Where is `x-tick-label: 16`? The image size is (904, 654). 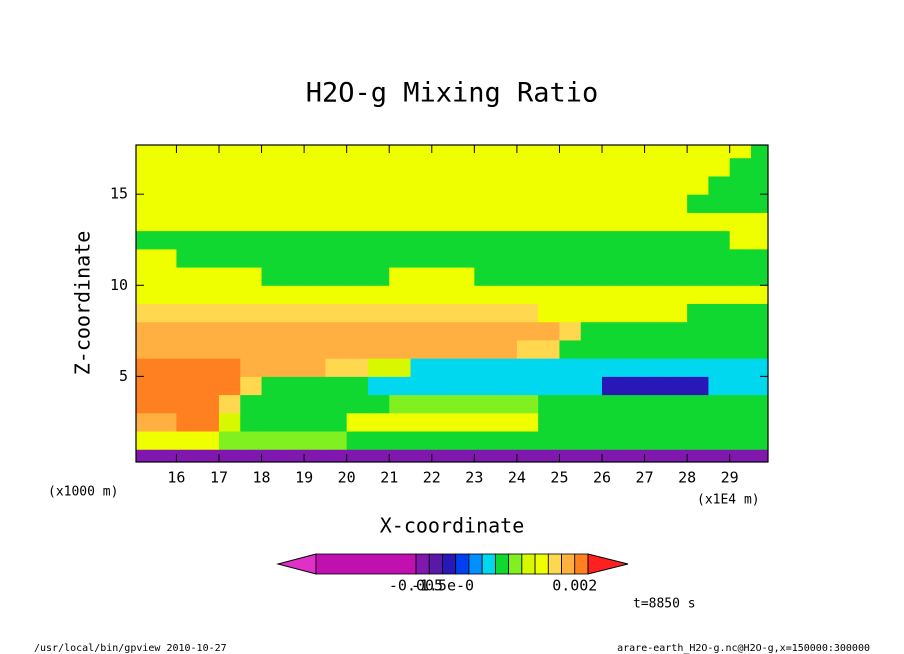 x-tick-label: 16 is located at coordinates (176, 478).